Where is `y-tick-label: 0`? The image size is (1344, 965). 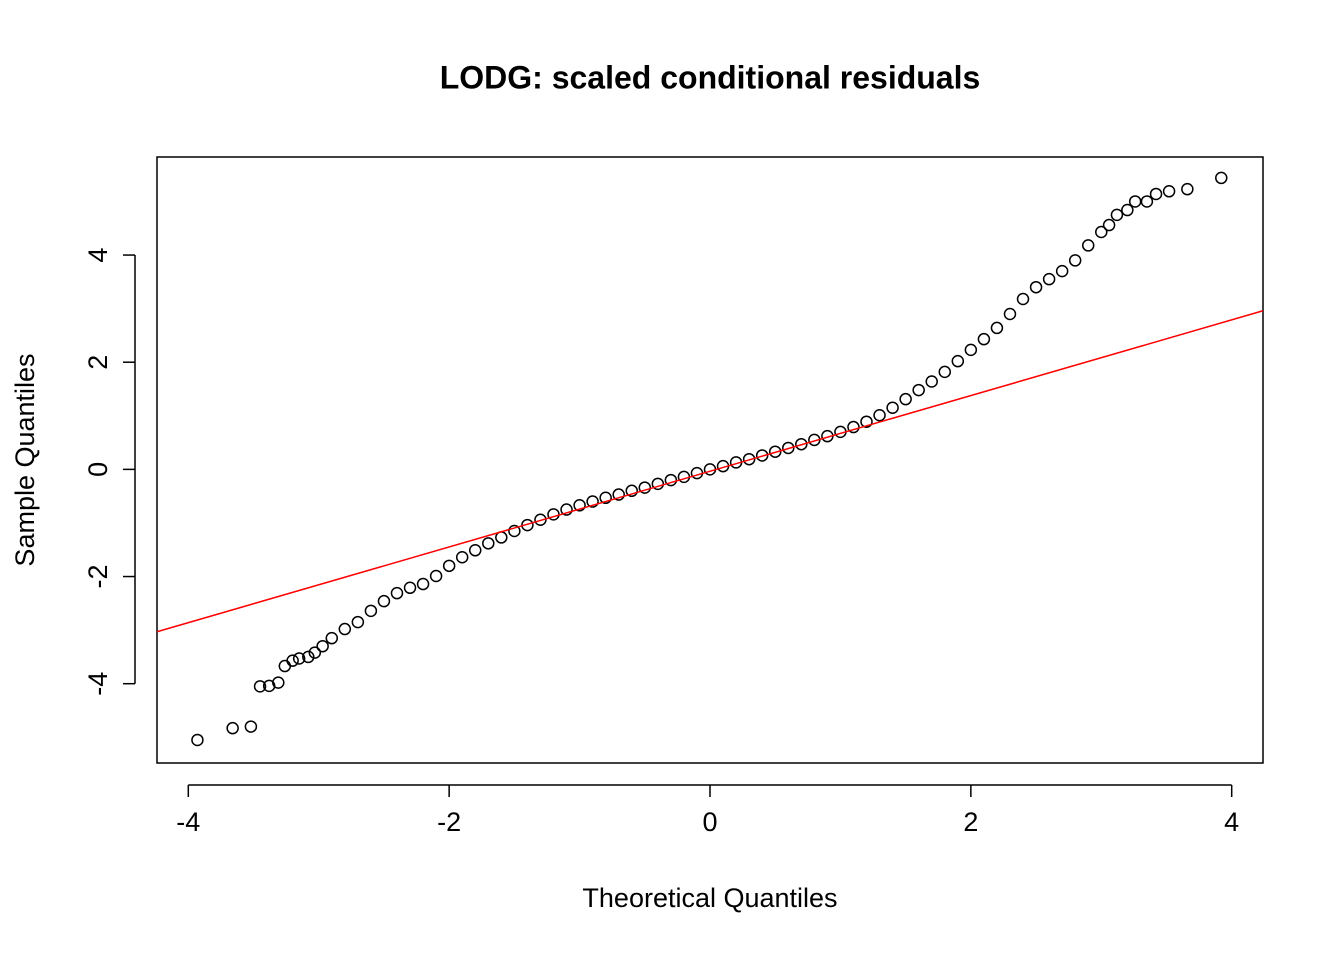 y-tick-label: 0 is located at coordinates (98, 469).